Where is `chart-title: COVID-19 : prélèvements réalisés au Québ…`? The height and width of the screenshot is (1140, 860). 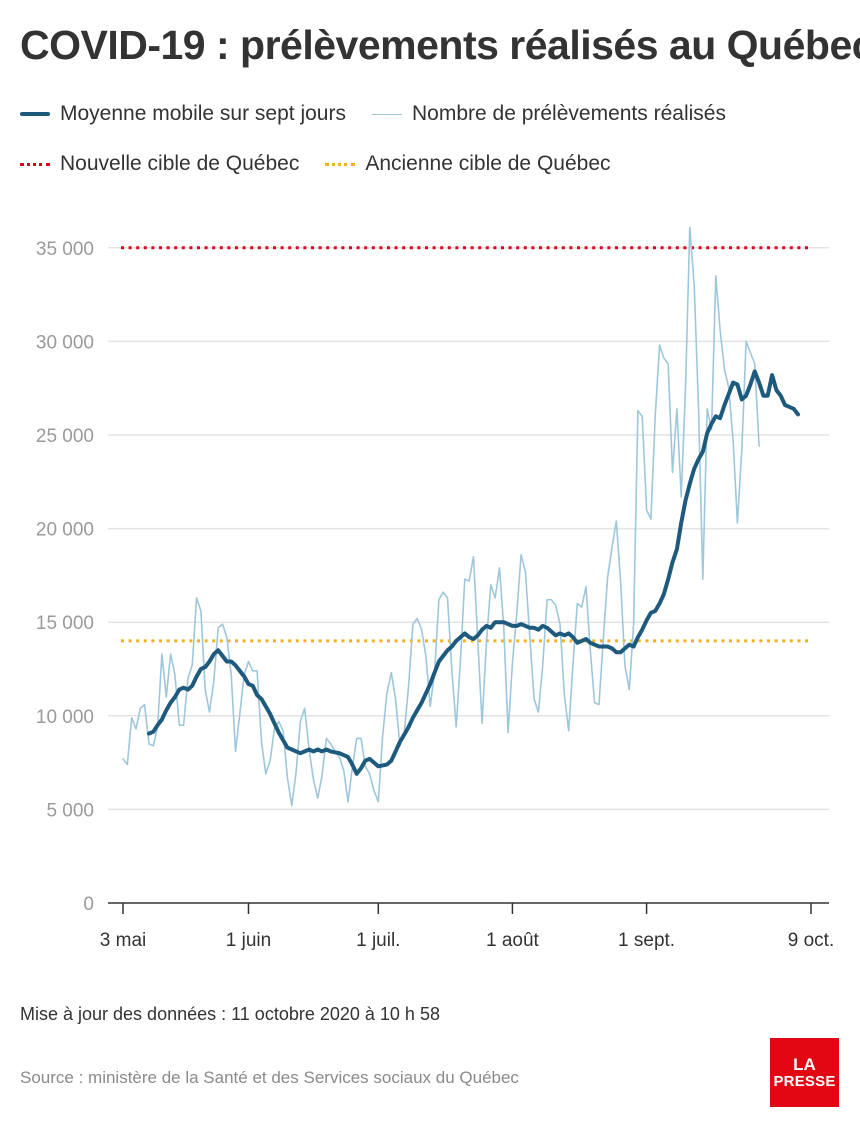
chart-title: COVID-19 : prélèvements réalisés au Québ… is located at coordinates (440, 45).